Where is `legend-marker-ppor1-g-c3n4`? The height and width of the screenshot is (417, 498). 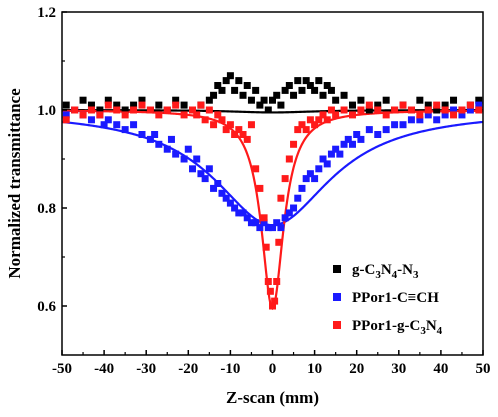 legend-marker-ppor1-g-c3n4 is located at coordinates (337, 325).